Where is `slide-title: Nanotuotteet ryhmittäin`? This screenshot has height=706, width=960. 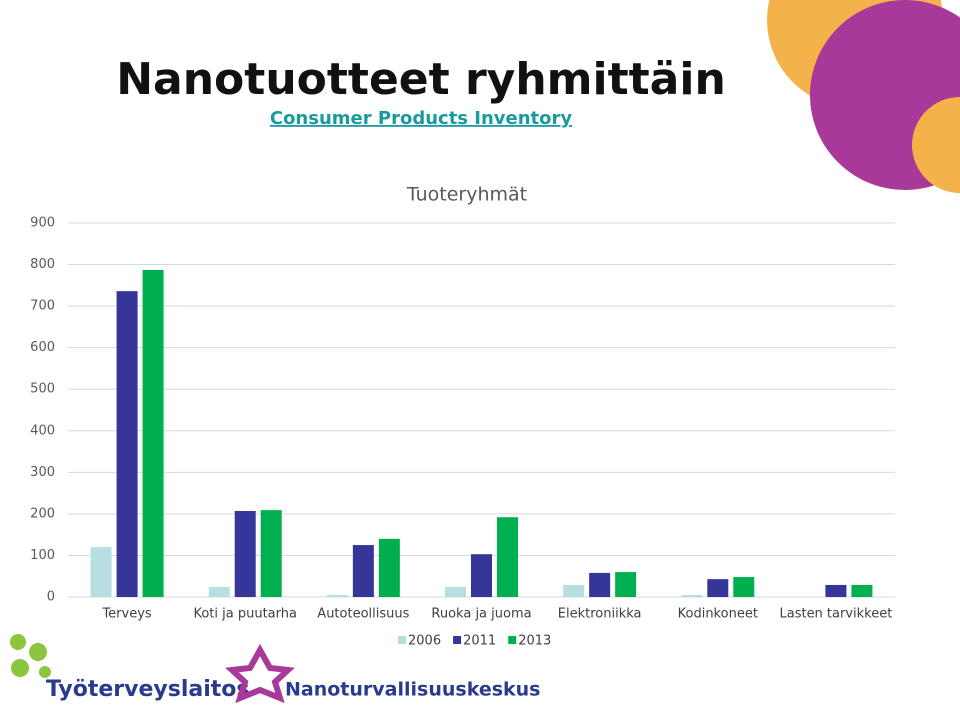 slide-title: Nanotuotteet ryhmittäin is located at coordinates (421, 79).